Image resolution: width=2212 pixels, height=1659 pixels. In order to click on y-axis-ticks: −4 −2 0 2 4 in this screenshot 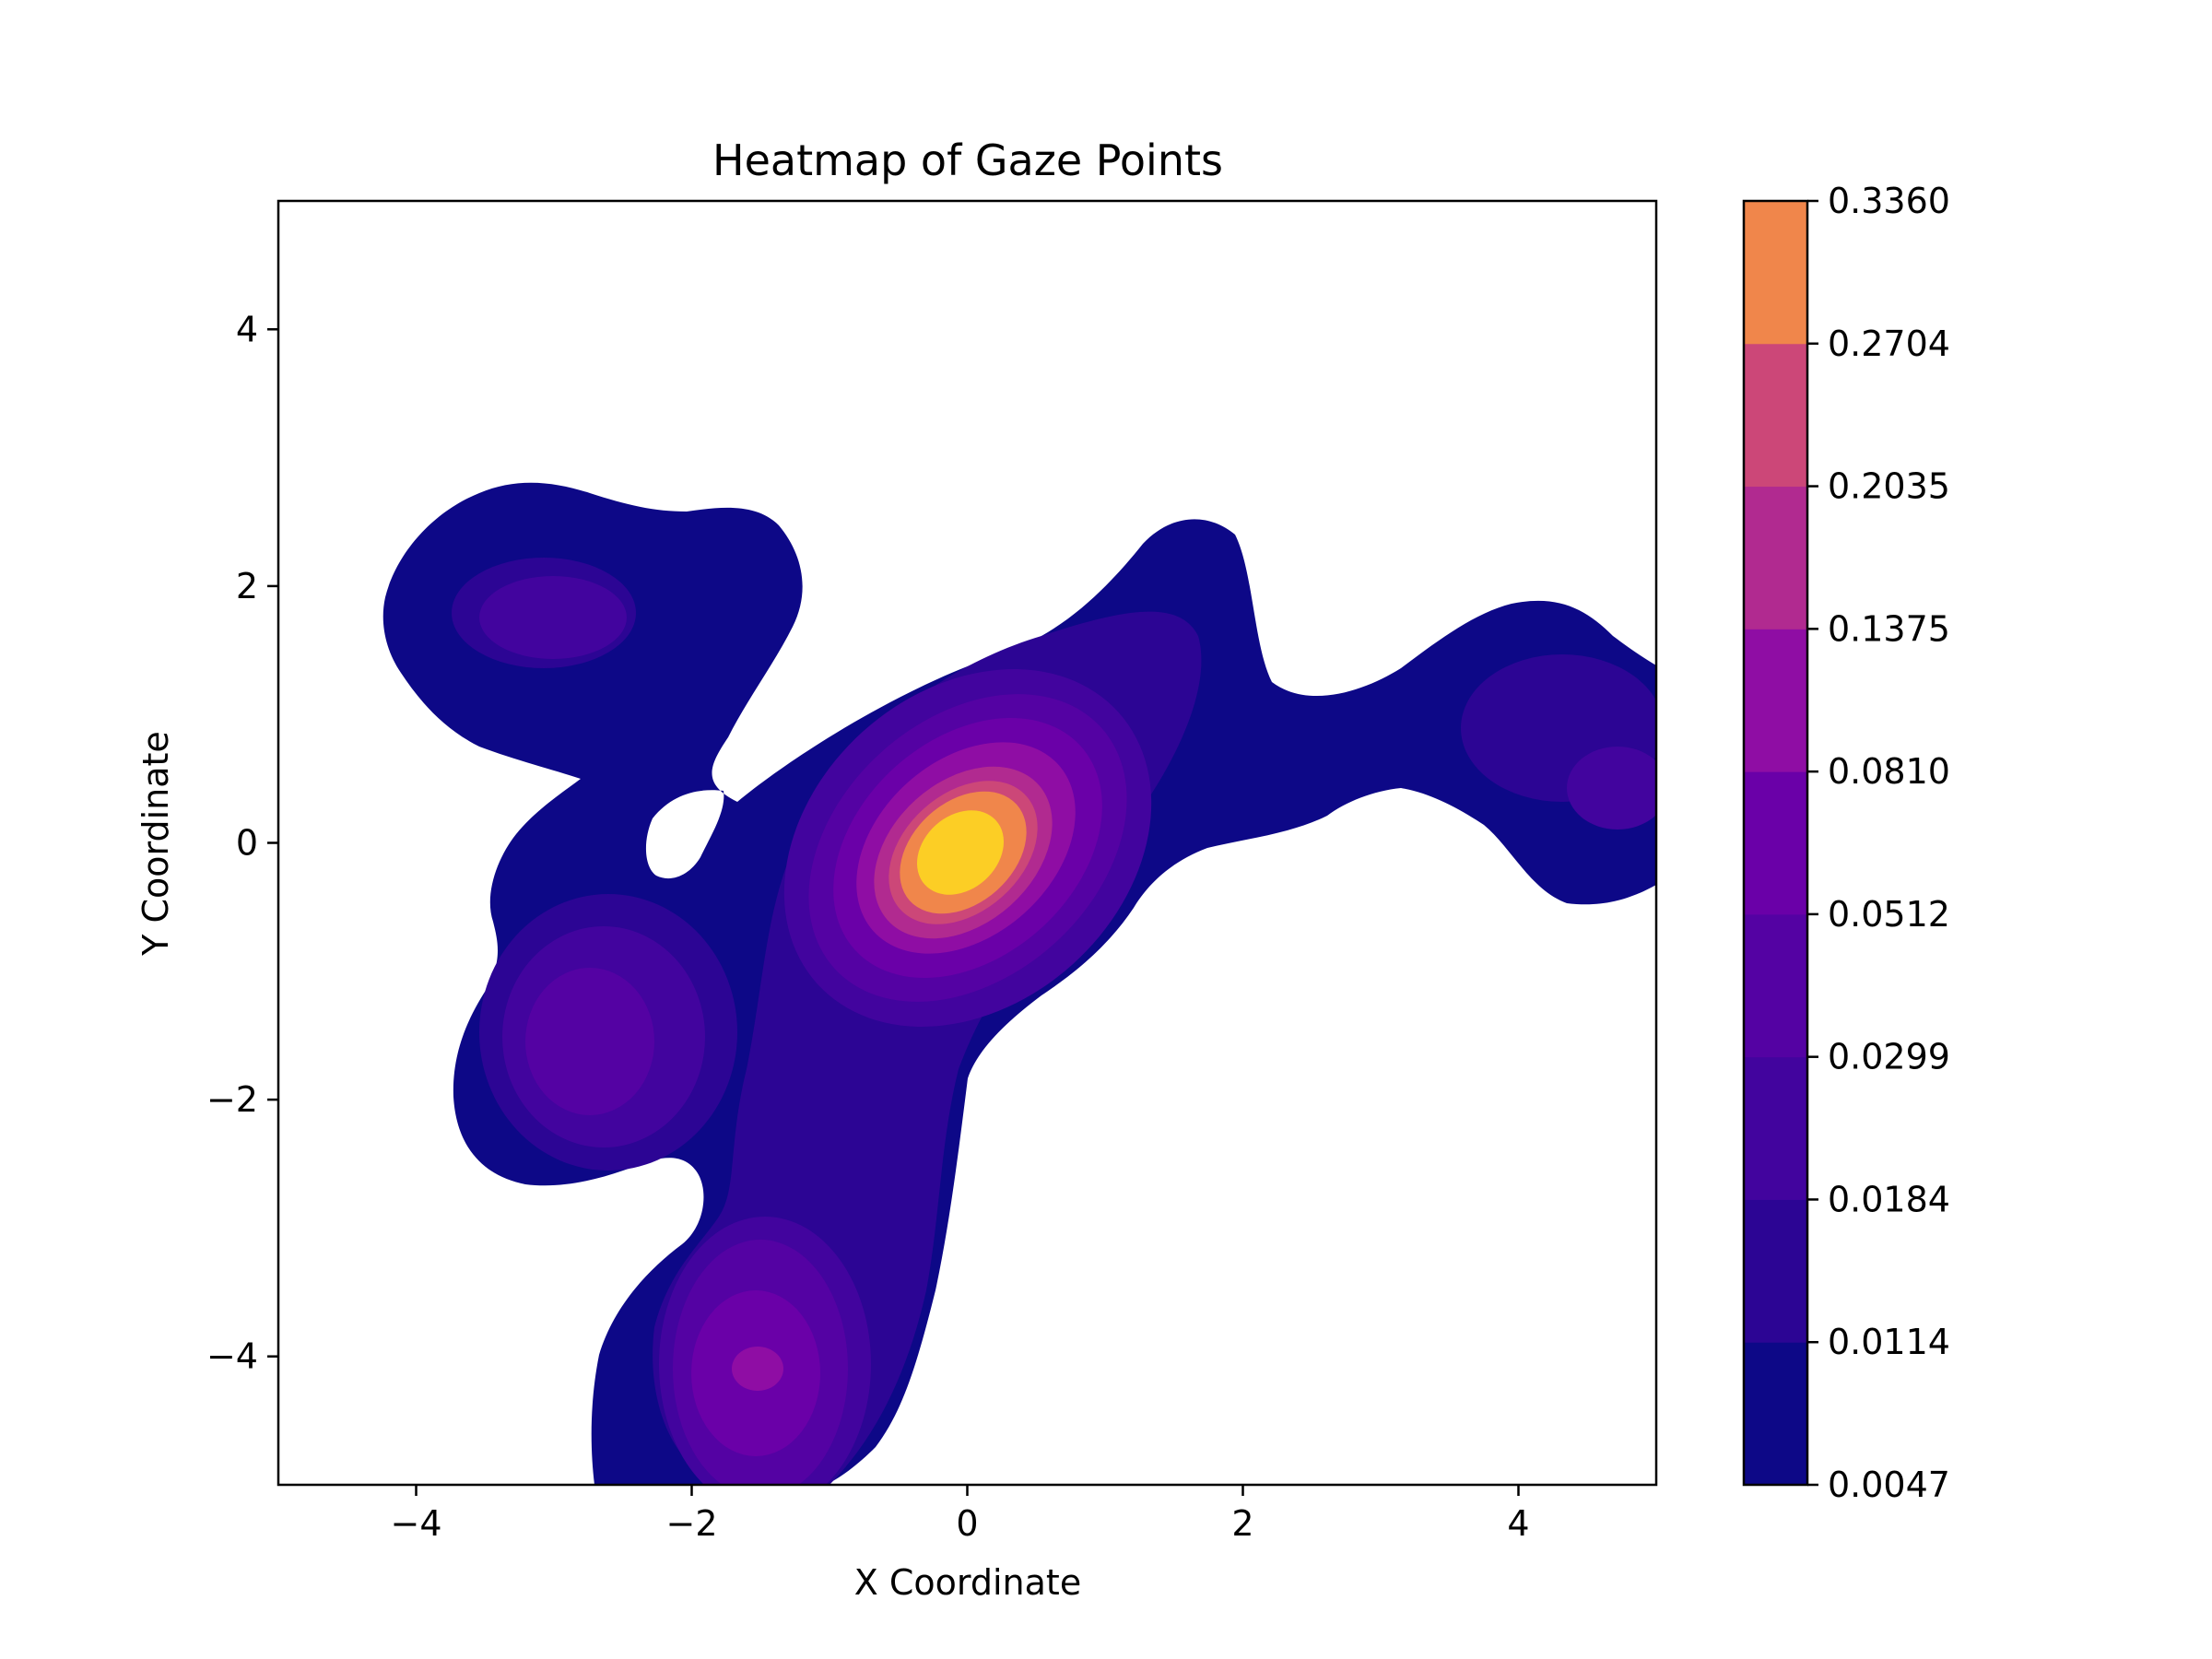, I will do `click(242, 843)`.